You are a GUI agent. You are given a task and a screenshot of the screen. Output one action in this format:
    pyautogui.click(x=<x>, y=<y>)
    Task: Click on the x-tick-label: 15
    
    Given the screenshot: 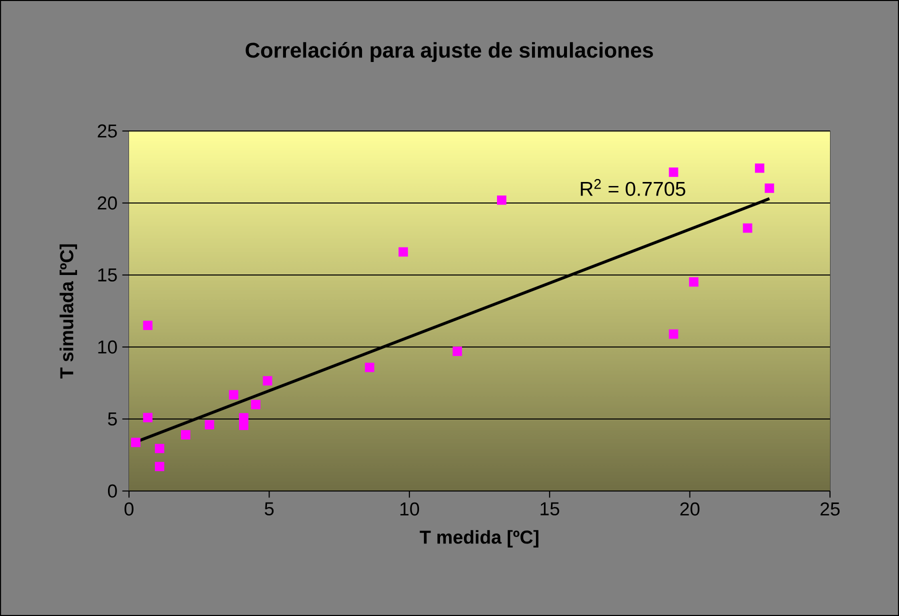 What is the action you would take?
    pyautogui.click(x=550, y=509)
    